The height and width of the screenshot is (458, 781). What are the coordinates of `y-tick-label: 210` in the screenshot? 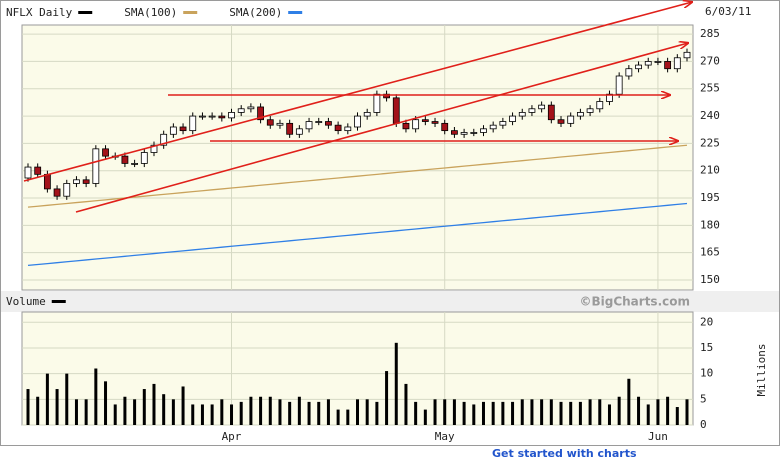 It's located at (710, 170).